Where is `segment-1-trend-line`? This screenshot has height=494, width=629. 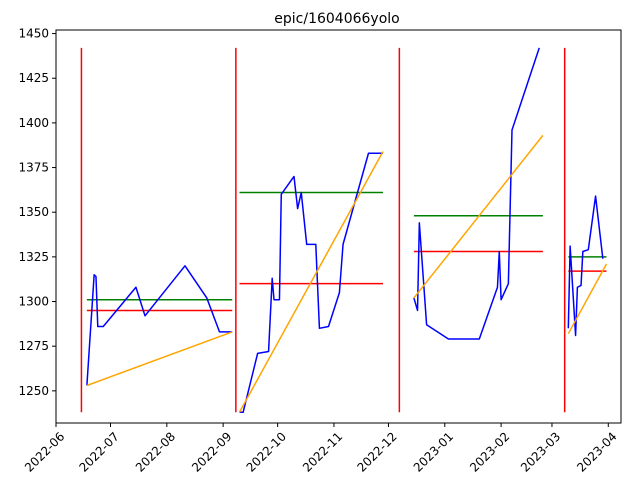
segment-1-trend-line is located at coordinates (159, 359).